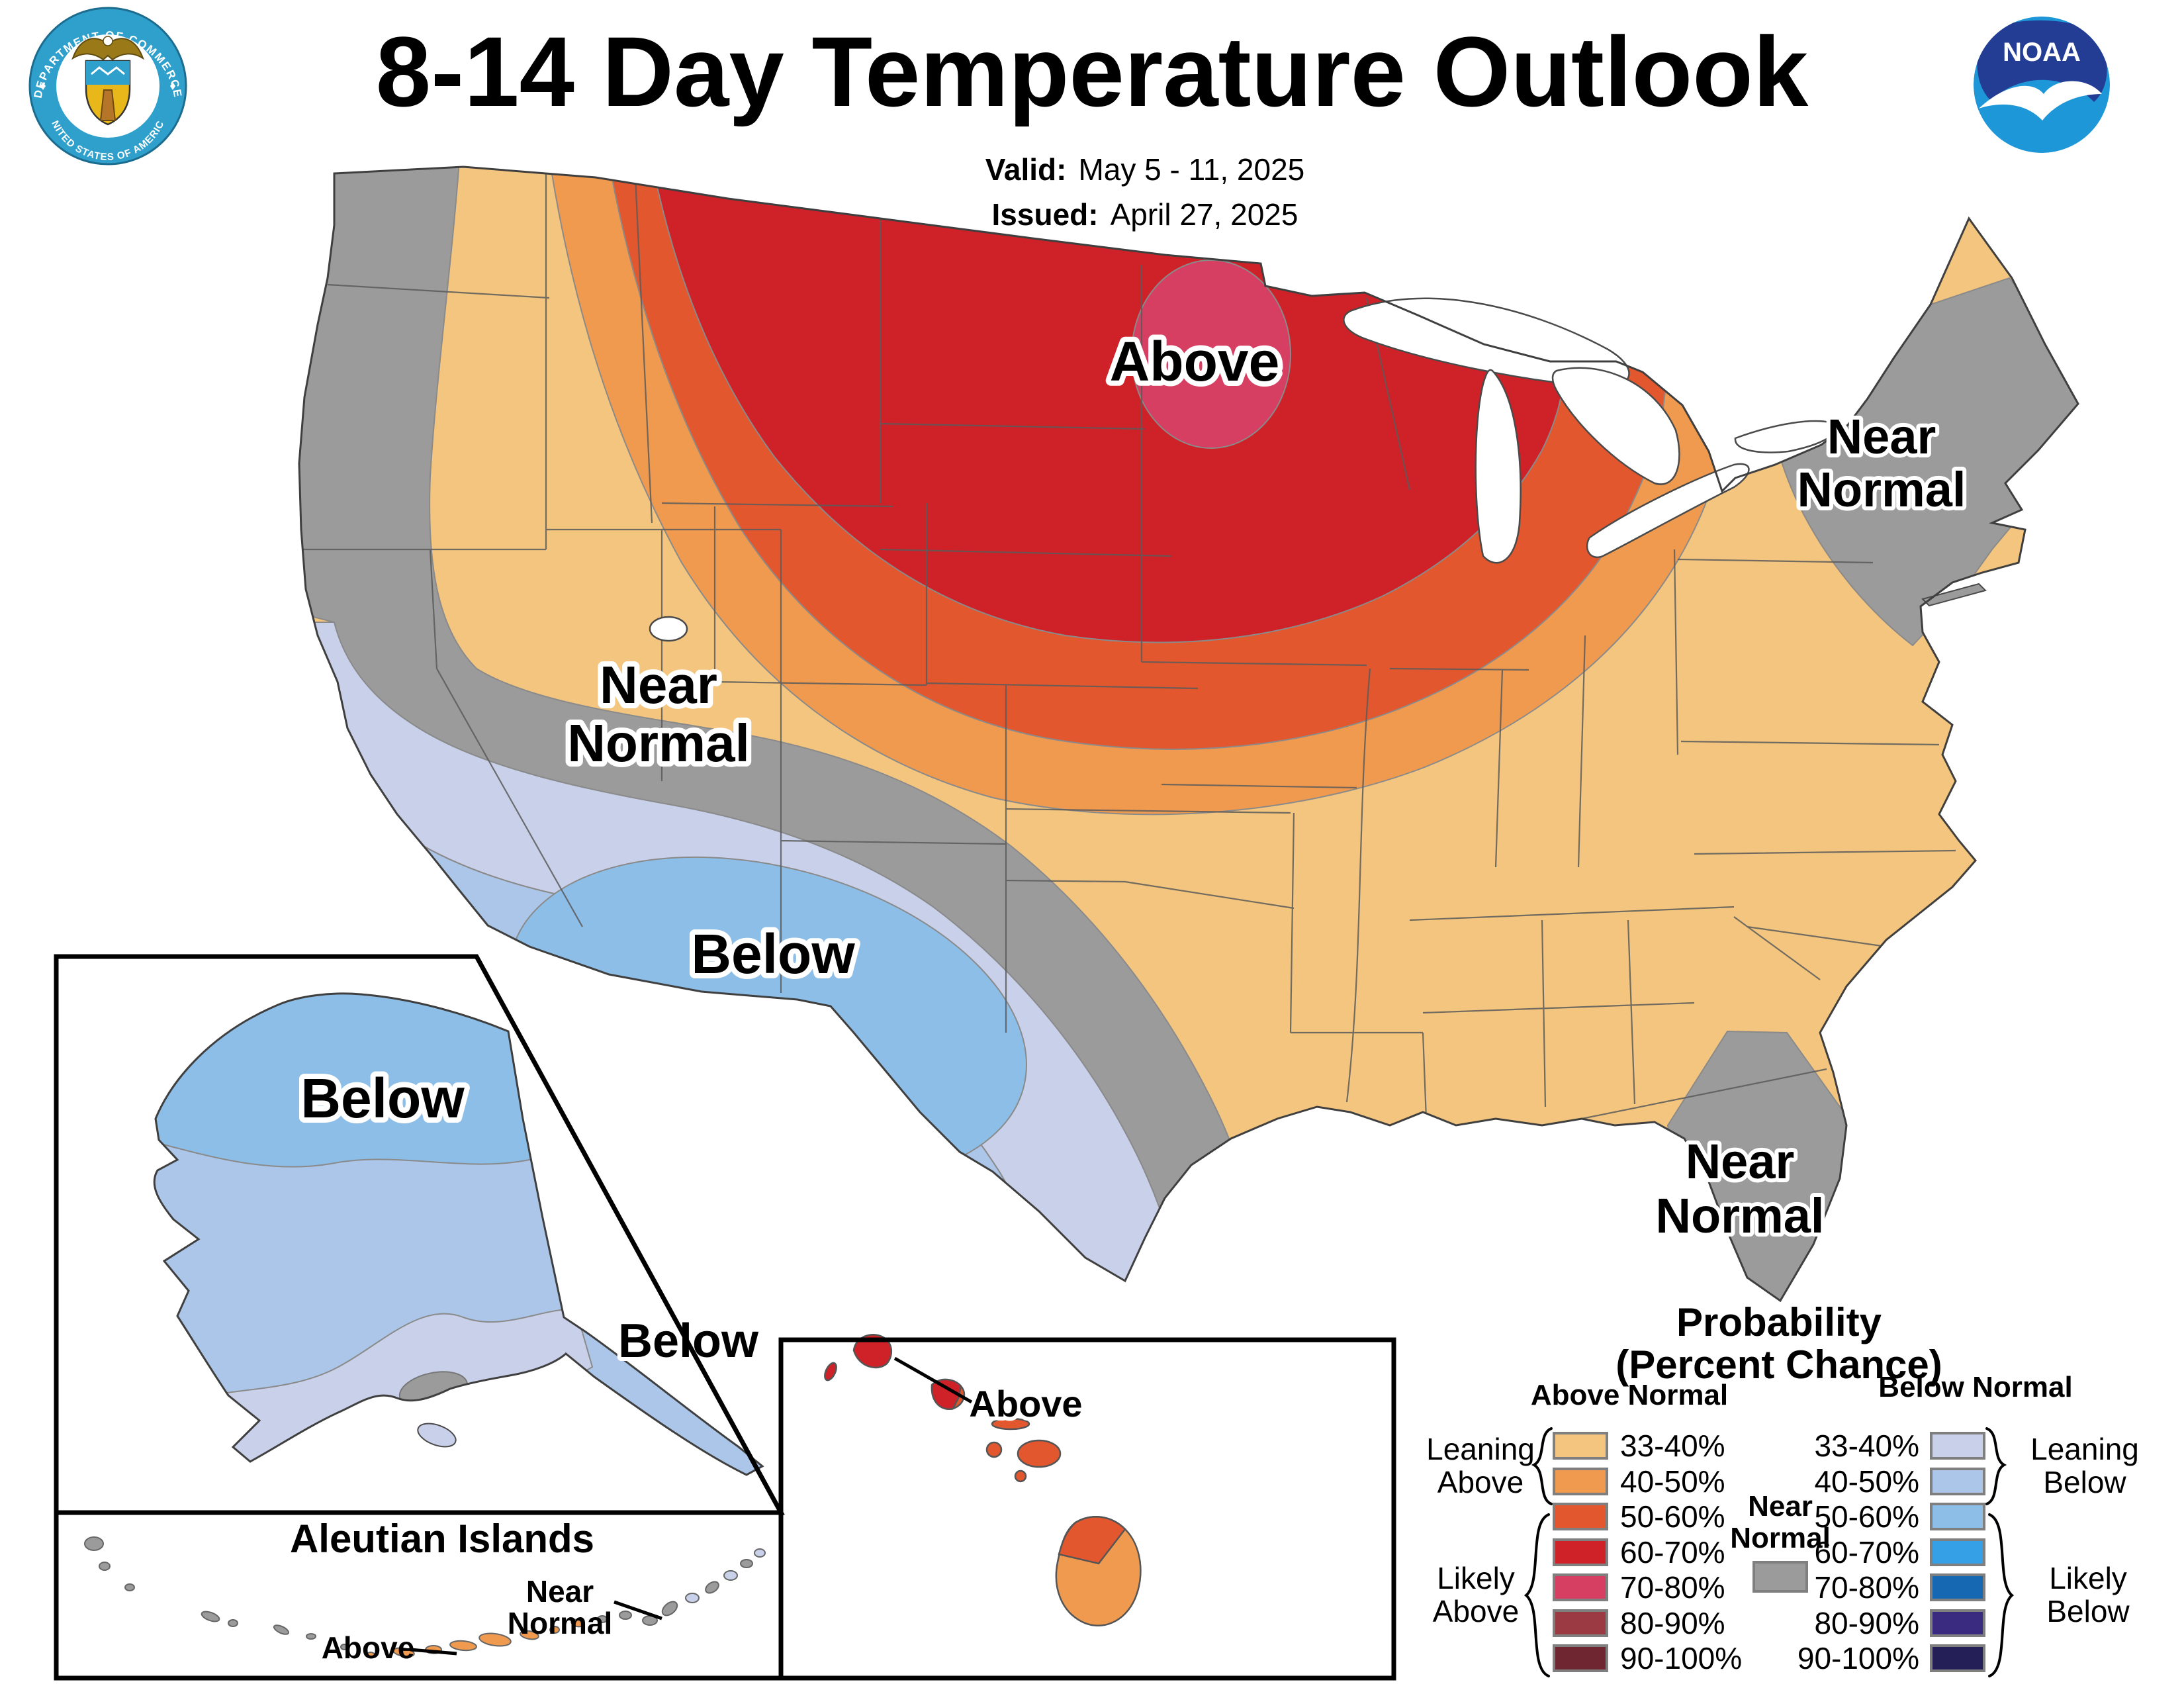  What do you see at coordinates (1866, 1623) in the screenshot?
I see `range-below-5: 80-90%` at bounding box center [1866, 1623].